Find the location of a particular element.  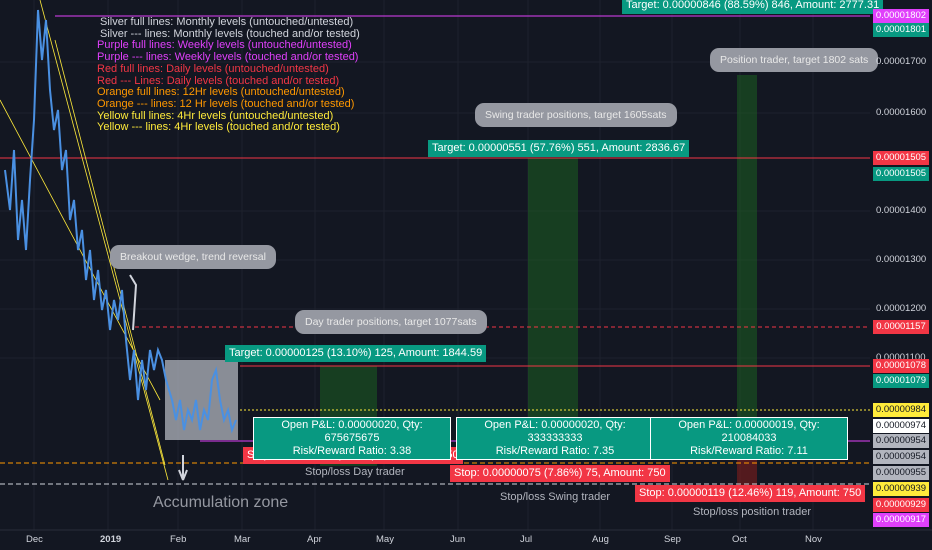

price-axis-label: 0.00001700 is located at coordinates (901, 61).